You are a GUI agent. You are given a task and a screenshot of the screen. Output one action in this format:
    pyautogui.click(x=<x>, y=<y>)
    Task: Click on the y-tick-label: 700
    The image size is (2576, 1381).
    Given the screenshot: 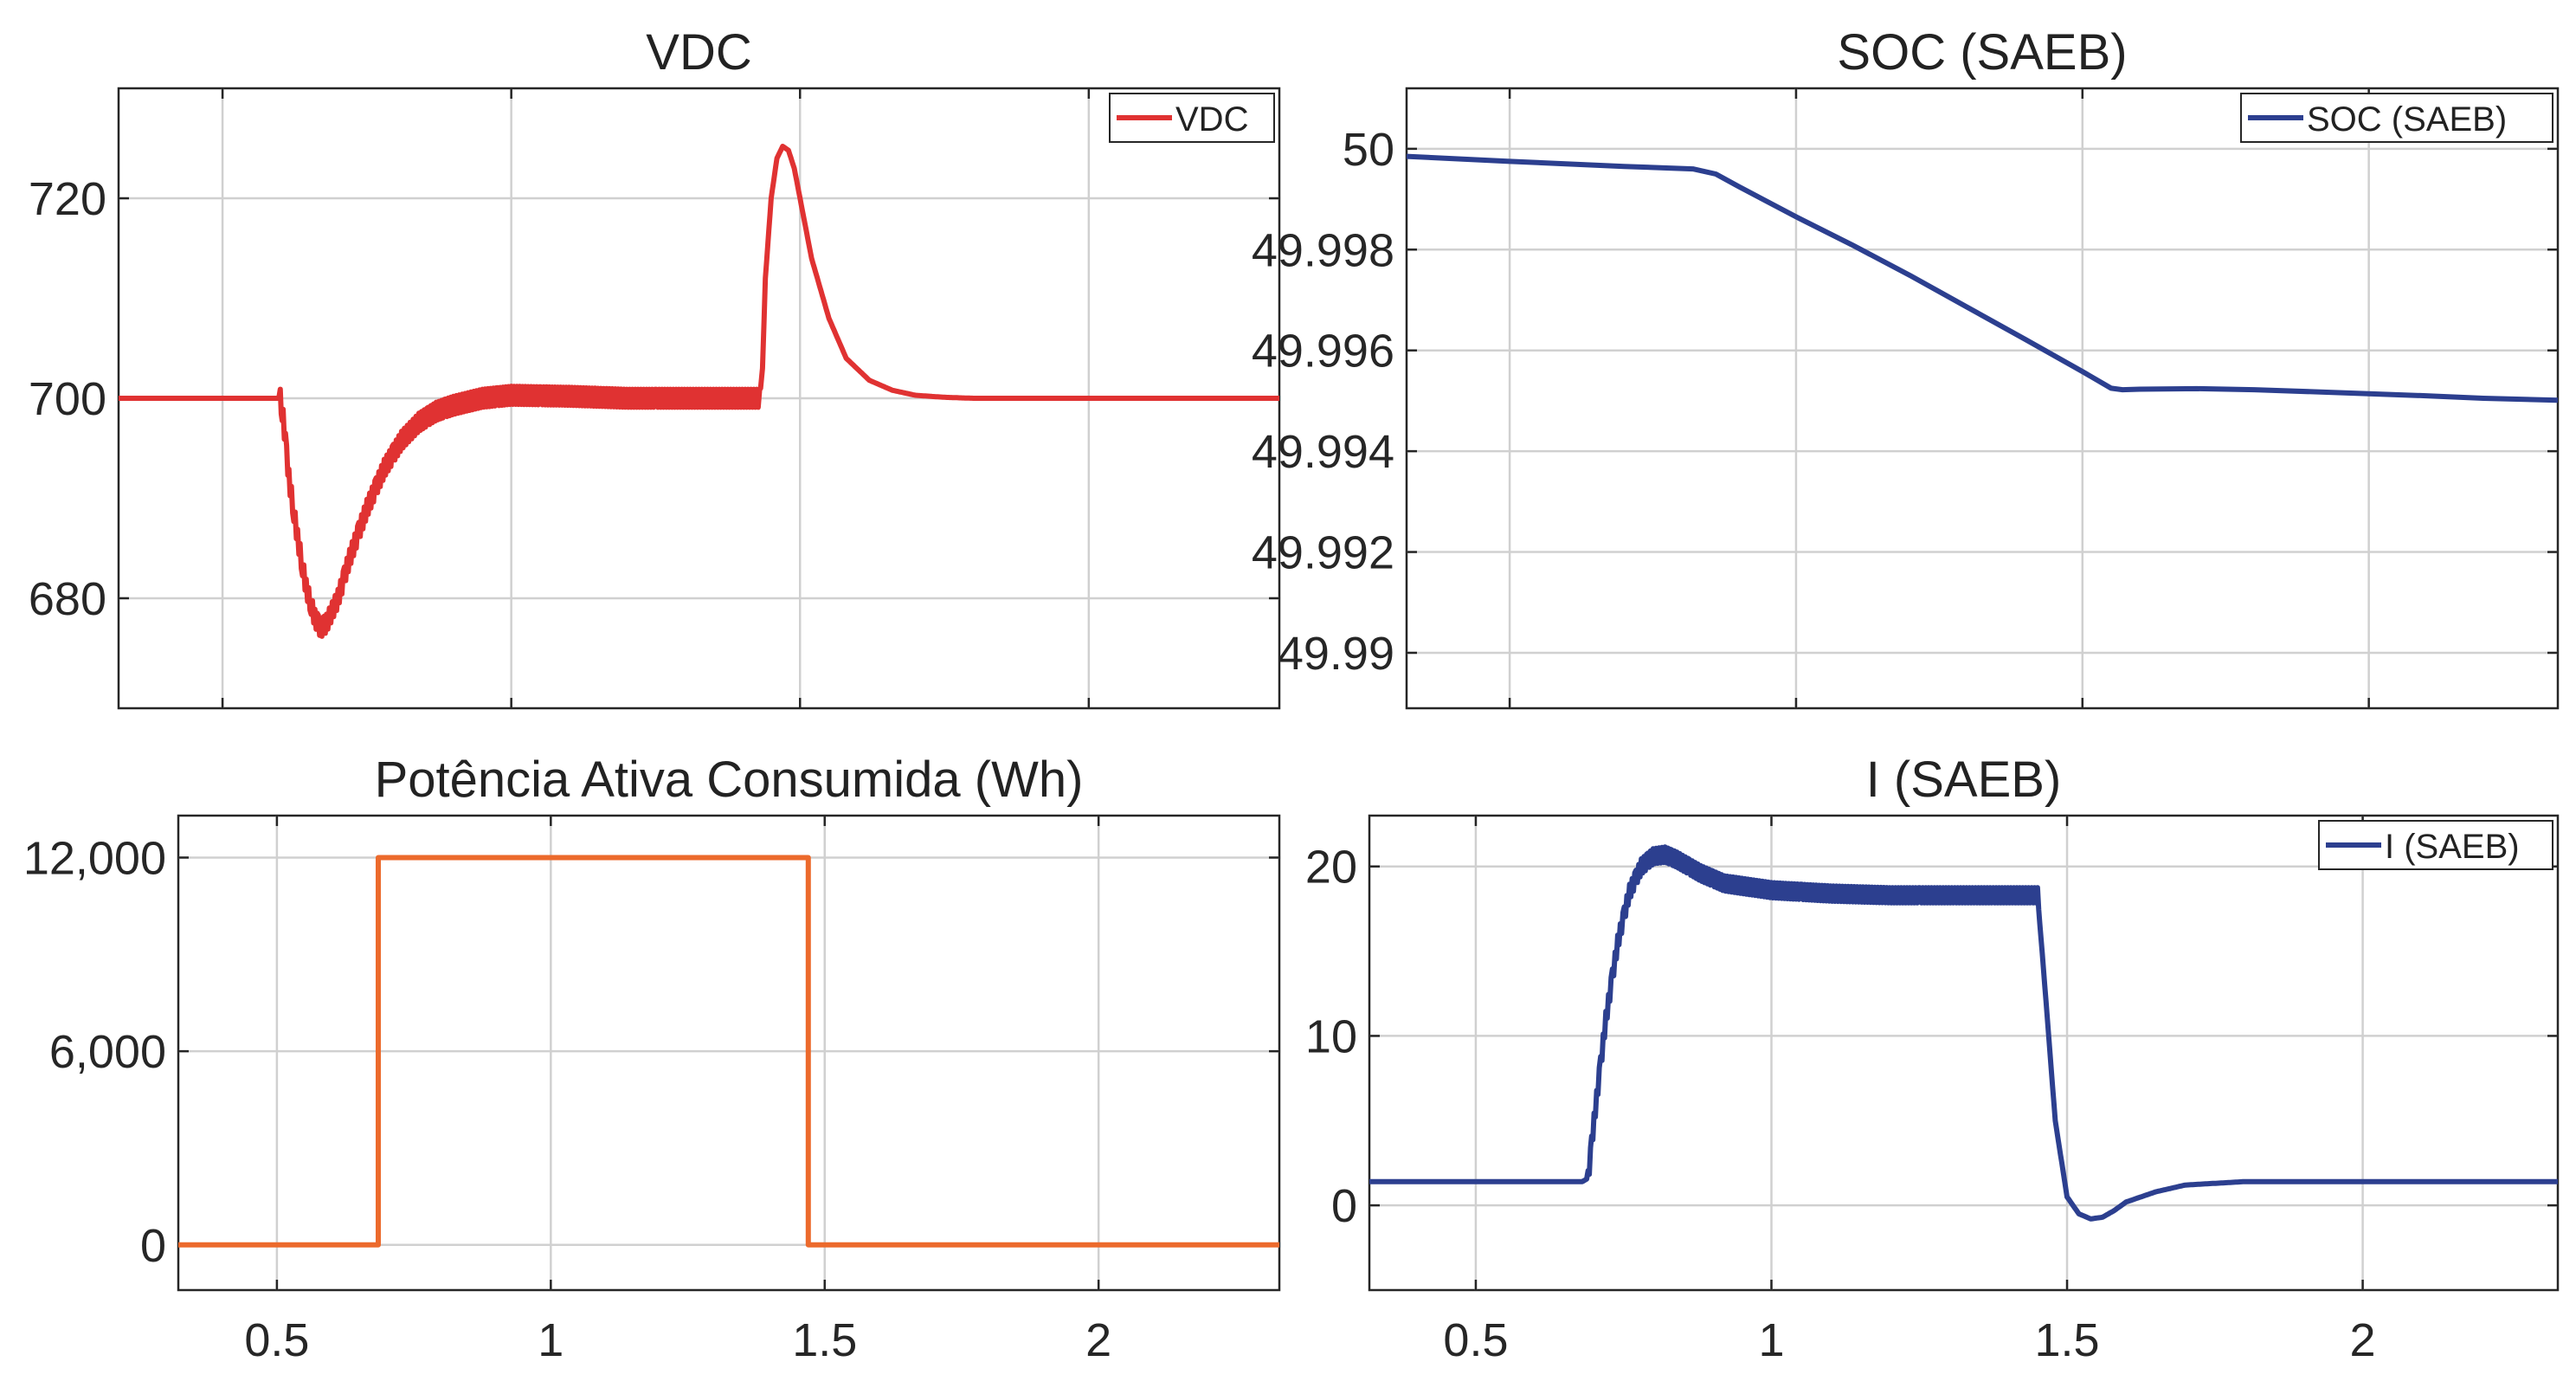 What is the action you would take?
    pyautogui.click(x=67, y=399)
    